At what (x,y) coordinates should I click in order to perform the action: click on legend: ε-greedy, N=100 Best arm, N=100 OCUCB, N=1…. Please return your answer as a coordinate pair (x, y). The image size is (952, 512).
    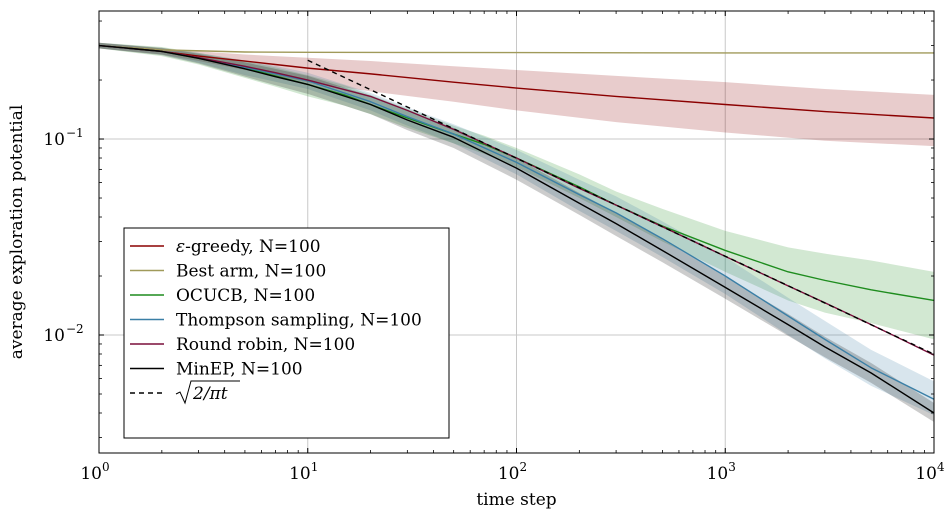
    Looking at the image, I should click on (286, 333).